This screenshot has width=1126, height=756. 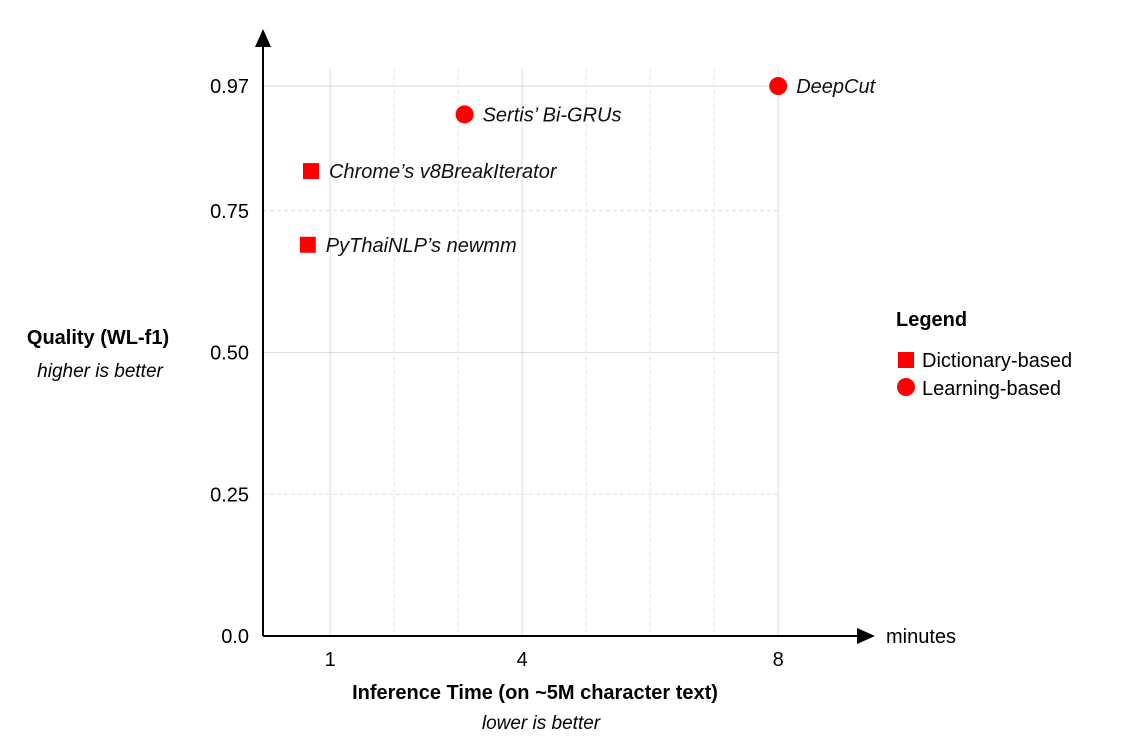 What do you see at coordinates (541, 723) in the screenshot?
I see `x-axis-subtitle: lower is better` at bounding box center [541, 723].